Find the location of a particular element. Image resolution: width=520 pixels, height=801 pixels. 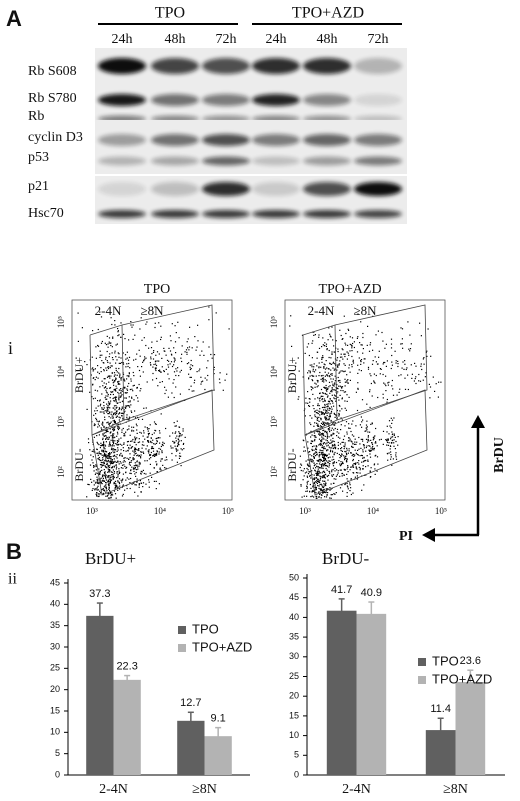

bar is located at coordinates (341, 692).